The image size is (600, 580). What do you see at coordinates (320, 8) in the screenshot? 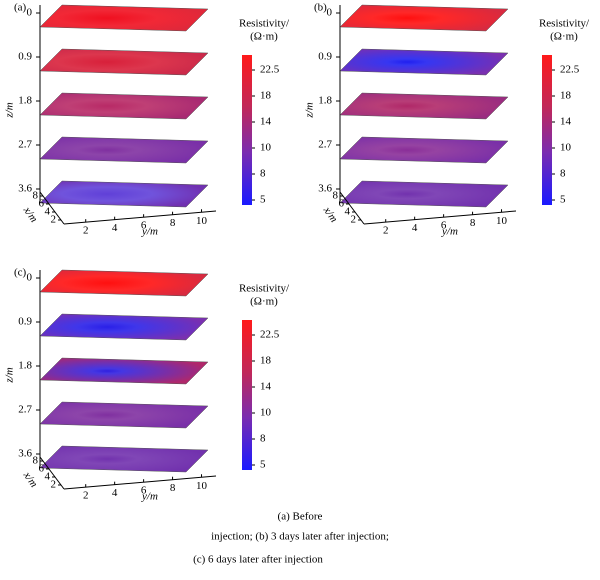
I see `panel-label: (b)` at bounding box center [320, 8].